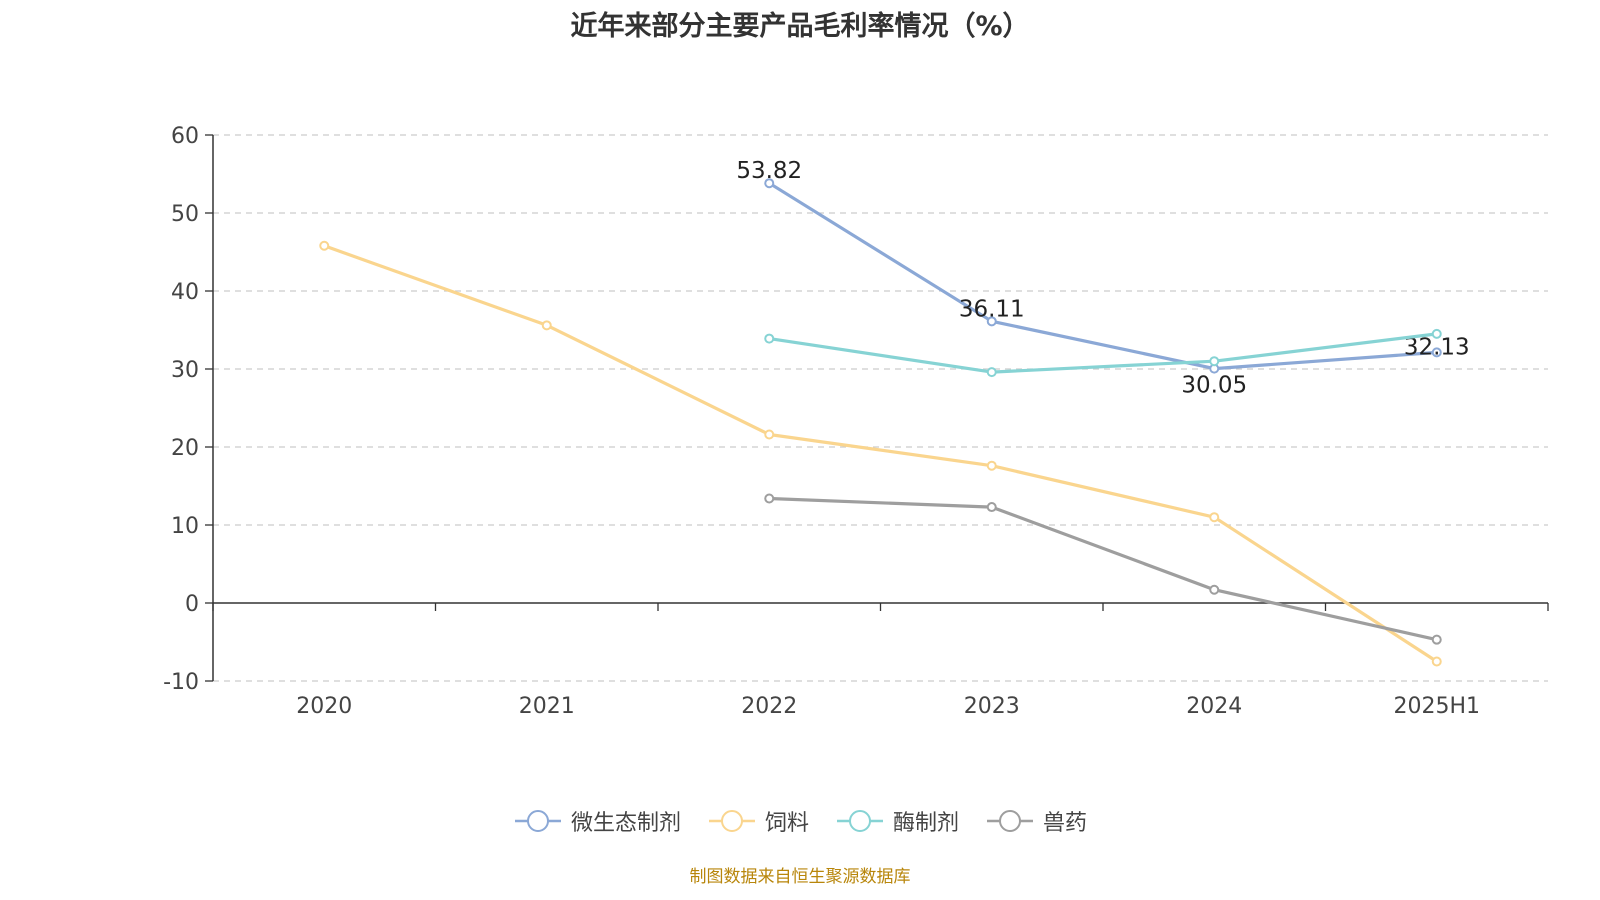 The image size is (1600, 900). Describe the element at coordinates (992, 309) in the screenshot. I see `data-label: 36.11` at that location.